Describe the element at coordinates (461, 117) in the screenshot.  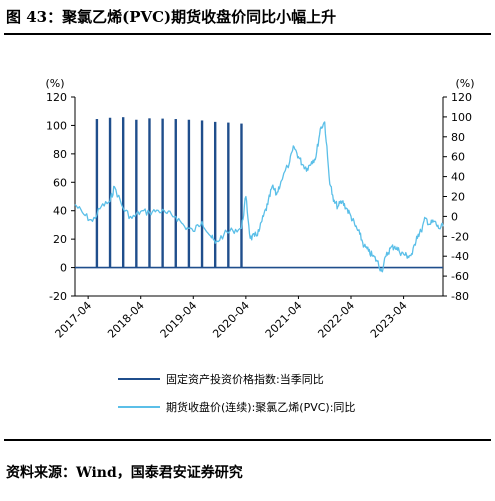
I see `right-axis-tick-label: 100` at that location.